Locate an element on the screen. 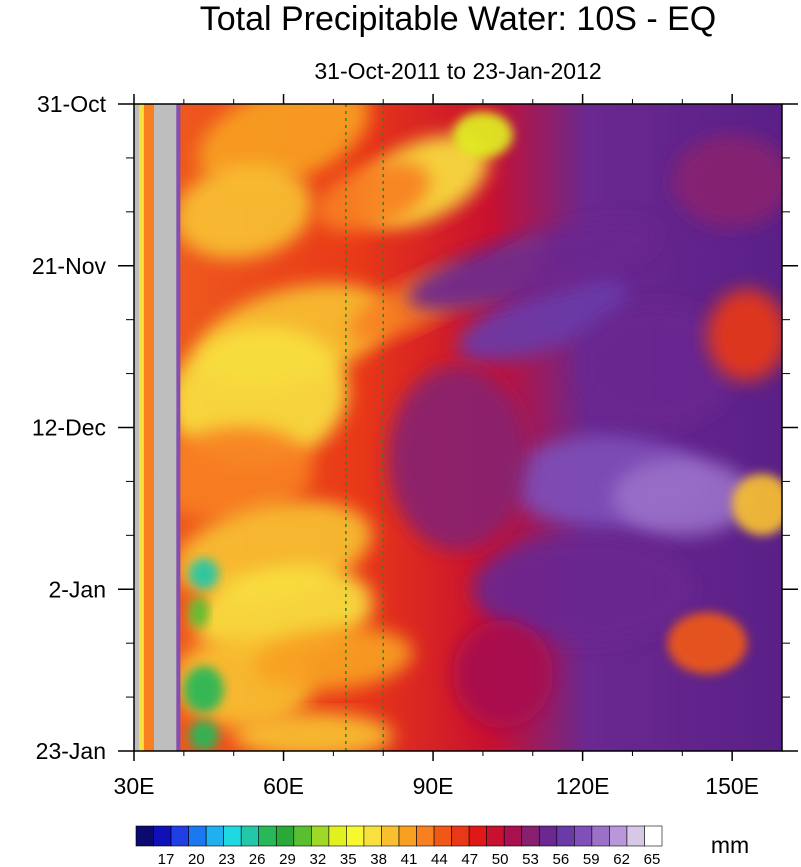  colorbar-label: 32 is located at coordinates (318, 859).